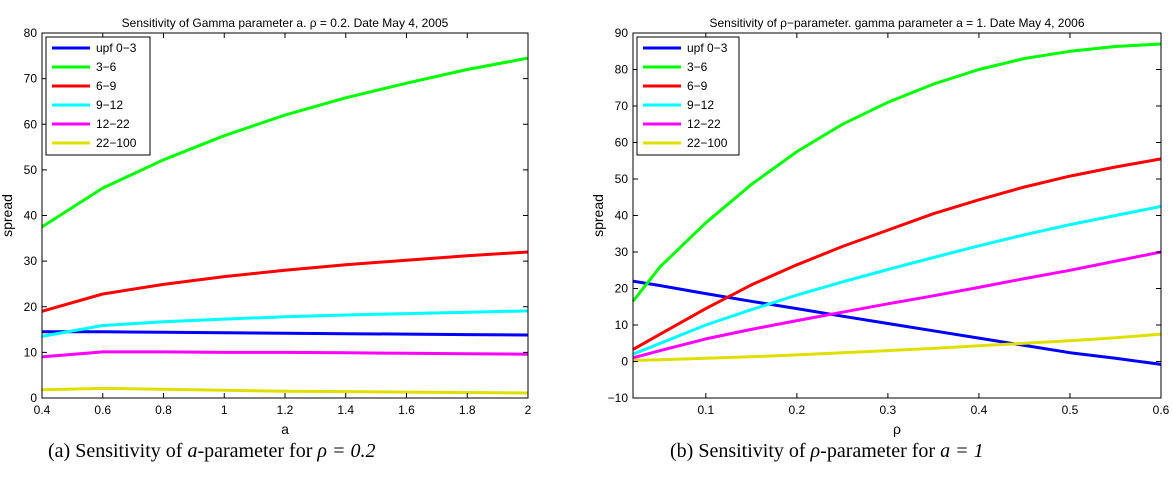  Describe the element at coordinates (192, 451) in the screenshot. I see `caption-a-var: a` at that location.